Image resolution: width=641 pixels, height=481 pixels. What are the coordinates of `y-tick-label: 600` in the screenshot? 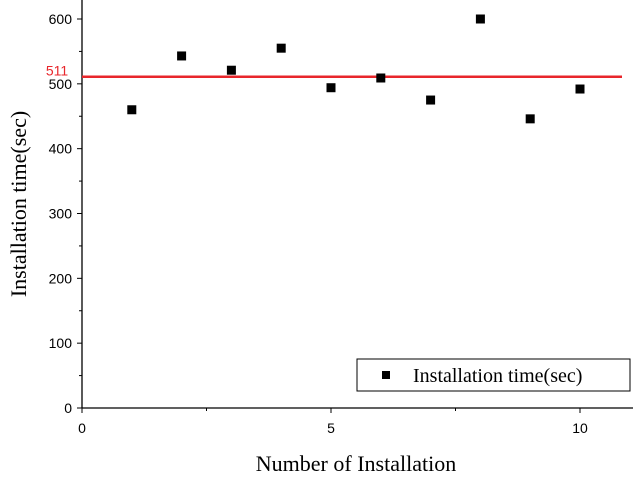 It's located at (61, 19).